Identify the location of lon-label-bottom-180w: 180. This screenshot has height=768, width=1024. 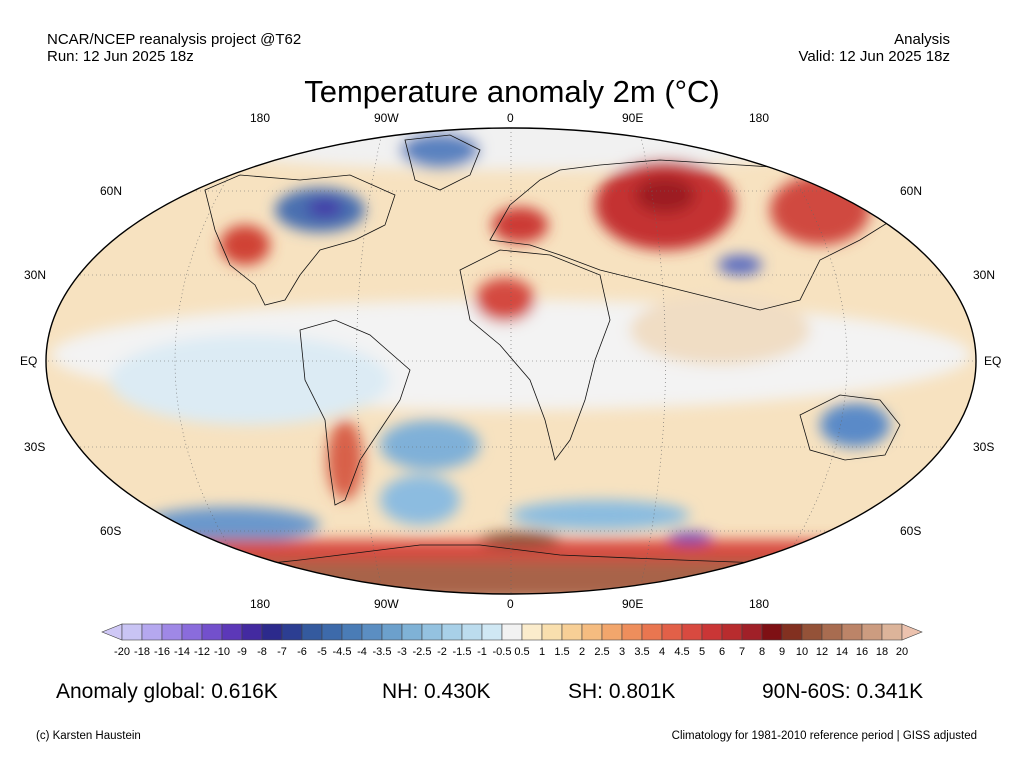
(260, 604).